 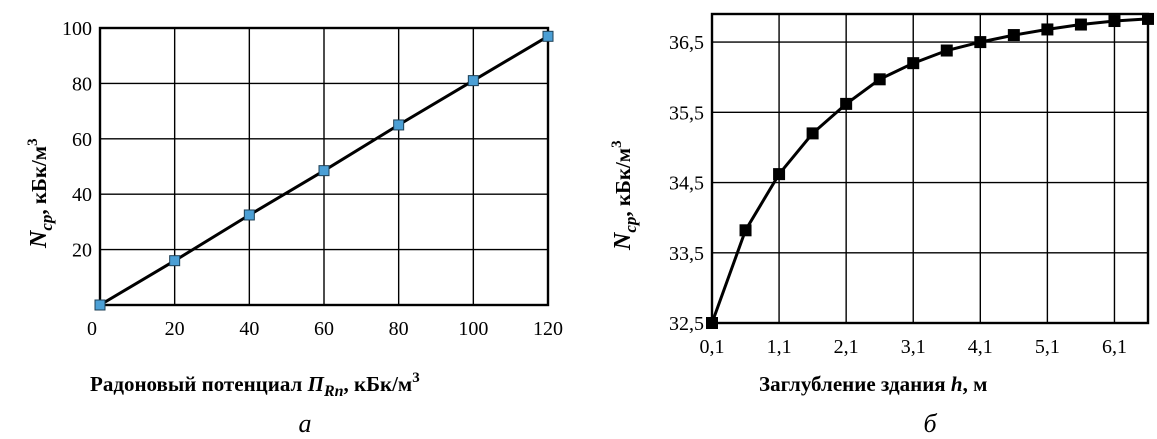 What do you see at coordinates (686, 113) in the screenshot?
I see `chart-b-y-tick-label: 35,5` at bounding box center [686, 113].